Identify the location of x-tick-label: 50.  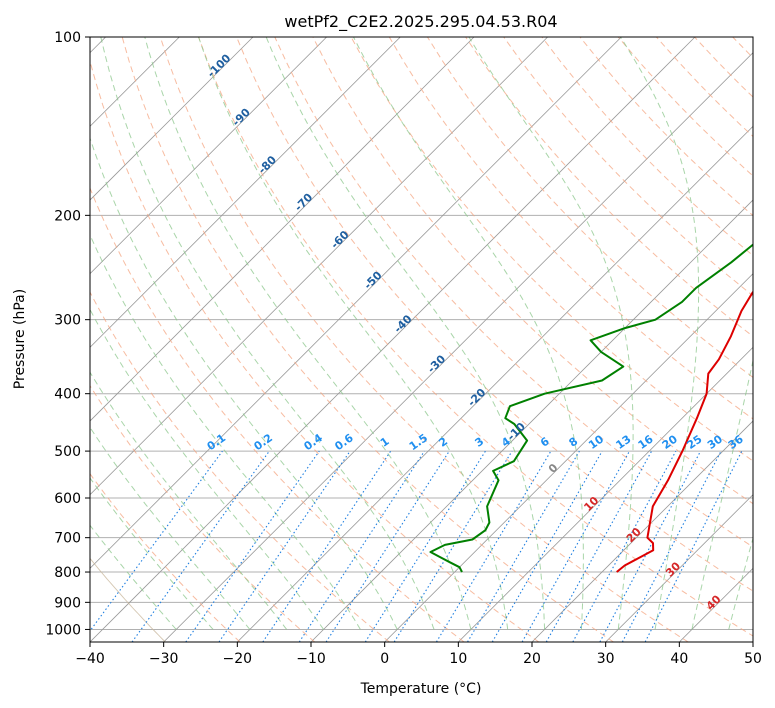
(753, 659).